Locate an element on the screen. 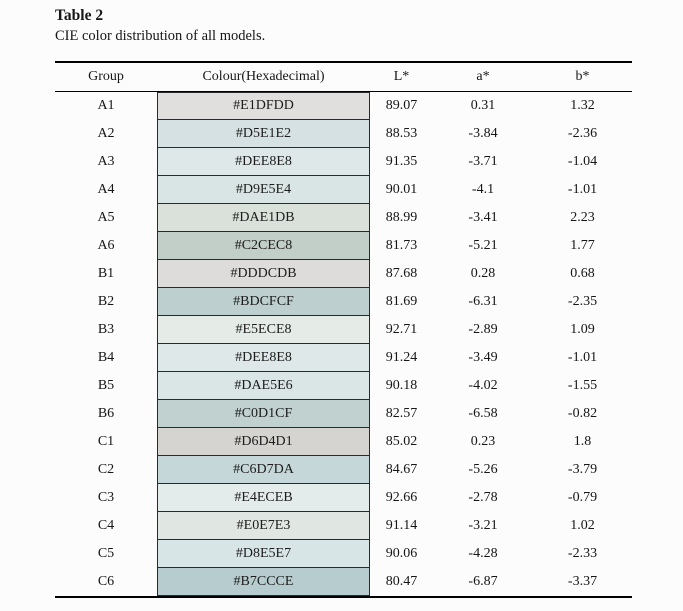  table-row: A5 #DAE1DB 88.99 -3.41 2.23 is located at coordinates (343, 218).